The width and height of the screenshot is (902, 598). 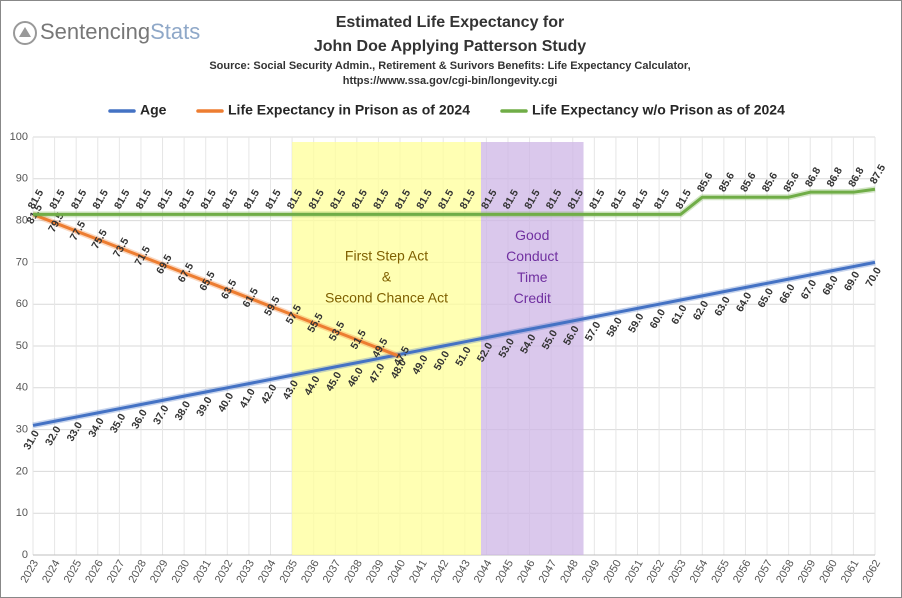 What do you see at coordinates (22, 513) in the screenshot?
I see `y-tick-label: 10` at bounding box center [22, 513].